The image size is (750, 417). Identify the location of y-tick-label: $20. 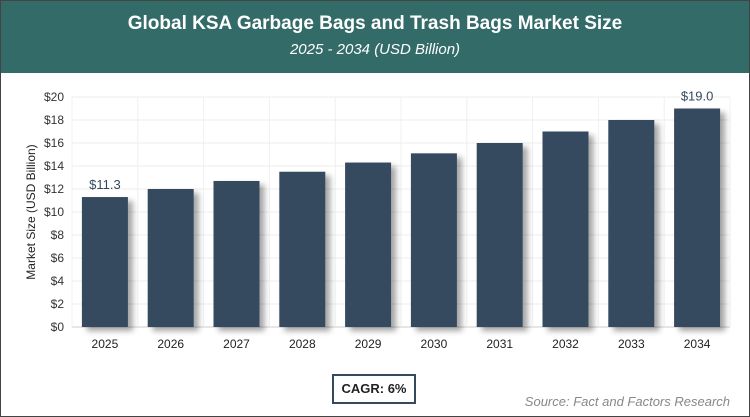
(54, 97).